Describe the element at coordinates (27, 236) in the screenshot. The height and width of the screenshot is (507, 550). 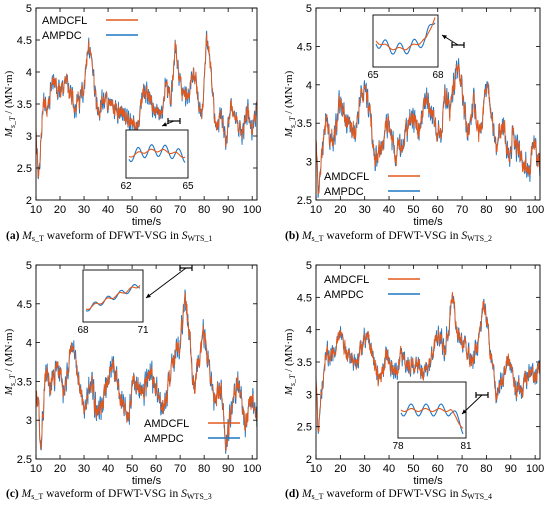
I see `caption-a-symbol: M` at that location.